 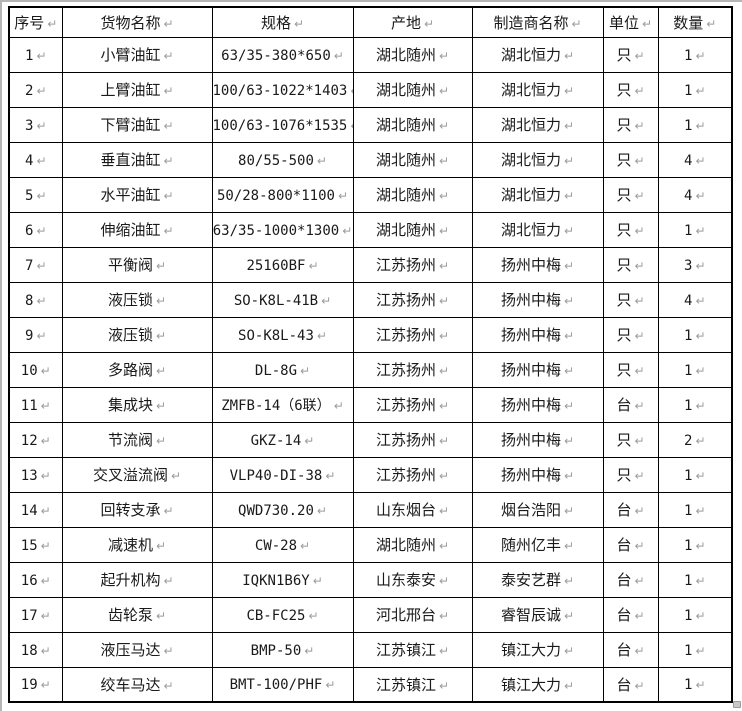 I want to click on header-cell-no: 序号 ↵, so click(x=35, y=22).